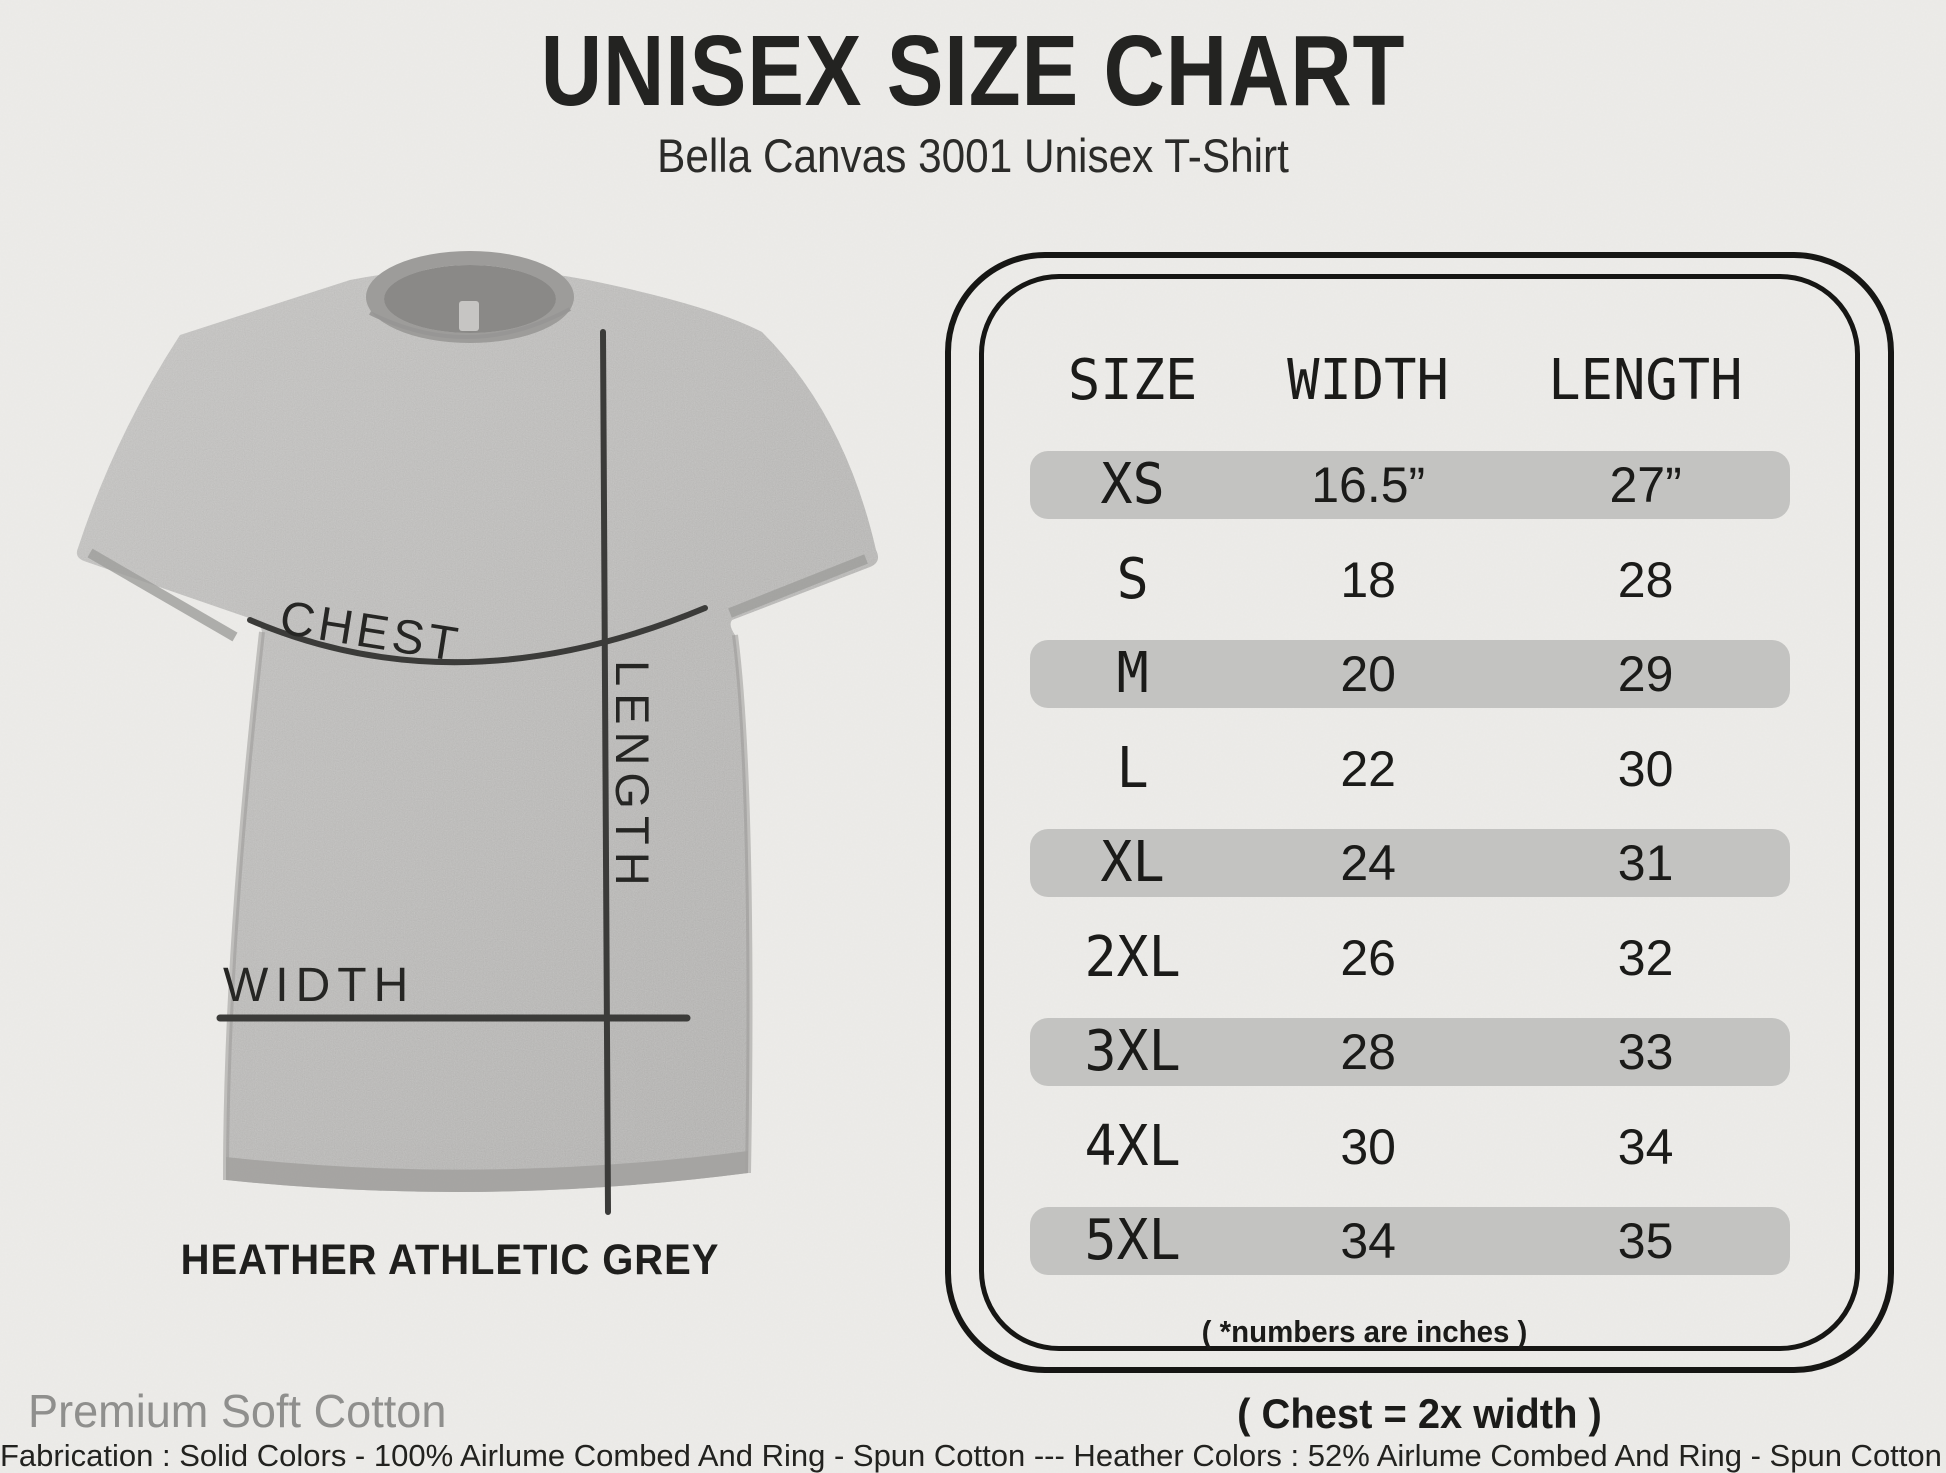 This screenshot has width=1946, height=1473. What do you see at coordinates (1368, 1241) in the screenshot?
I see `width-value: 34` at bounding box center [1368, 1241].